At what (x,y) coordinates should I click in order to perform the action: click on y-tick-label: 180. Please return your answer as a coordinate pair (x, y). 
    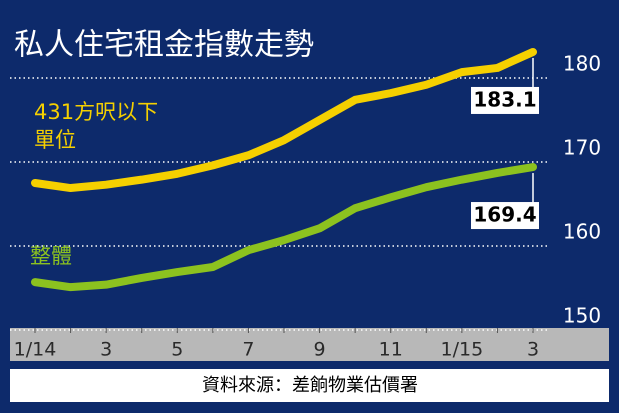
    Looking at the image, I should click on (582, 64).